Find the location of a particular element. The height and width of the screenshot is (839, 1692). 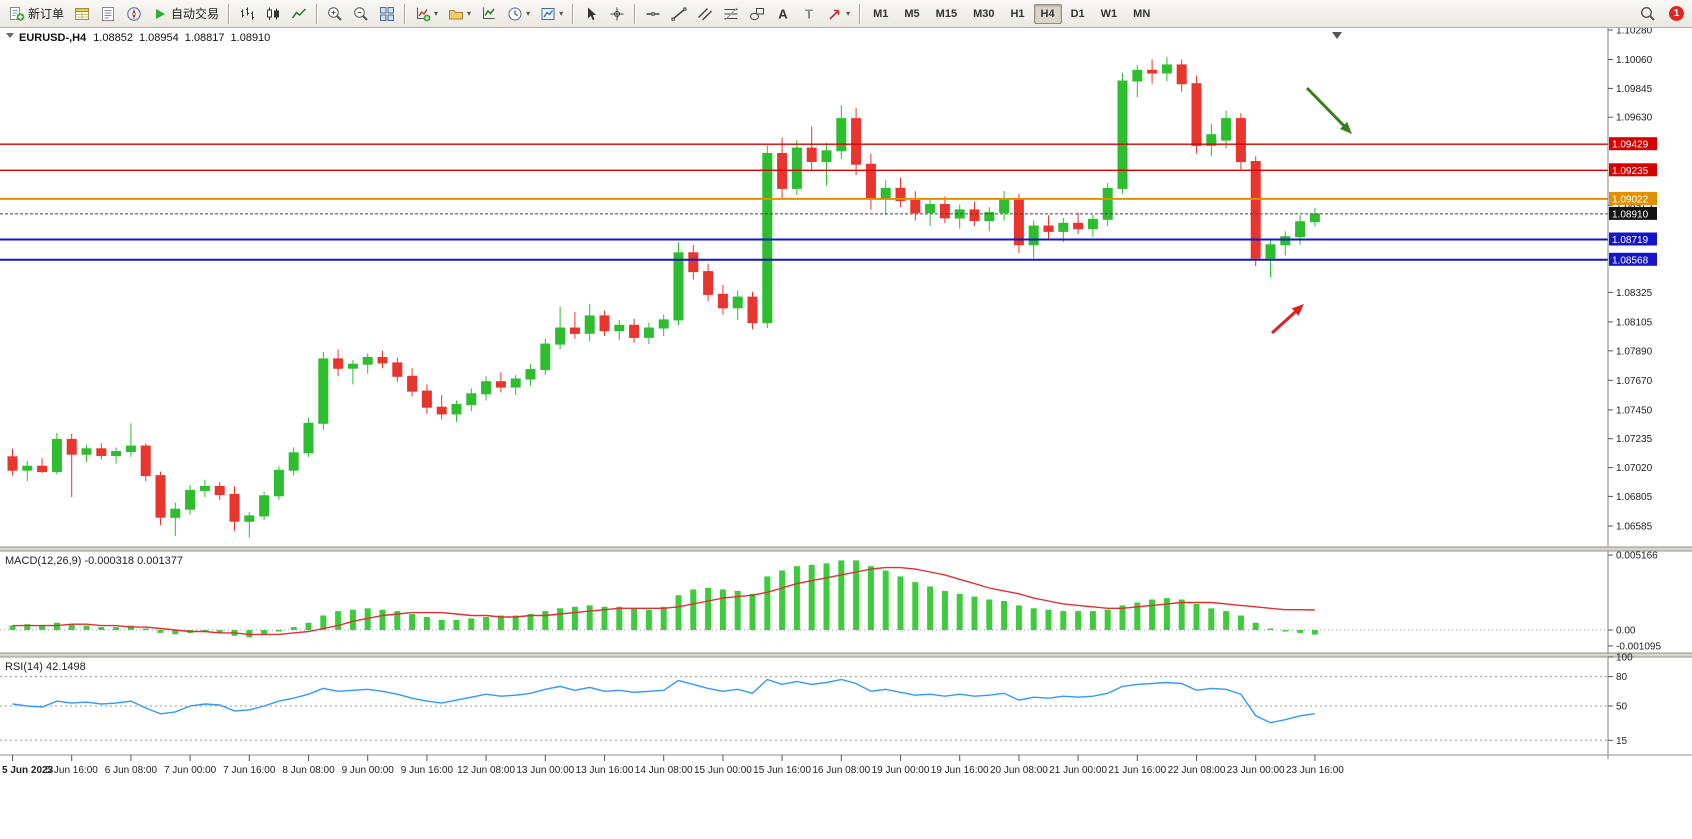

periods-button: ▾ is located at coordinates (518, 14).